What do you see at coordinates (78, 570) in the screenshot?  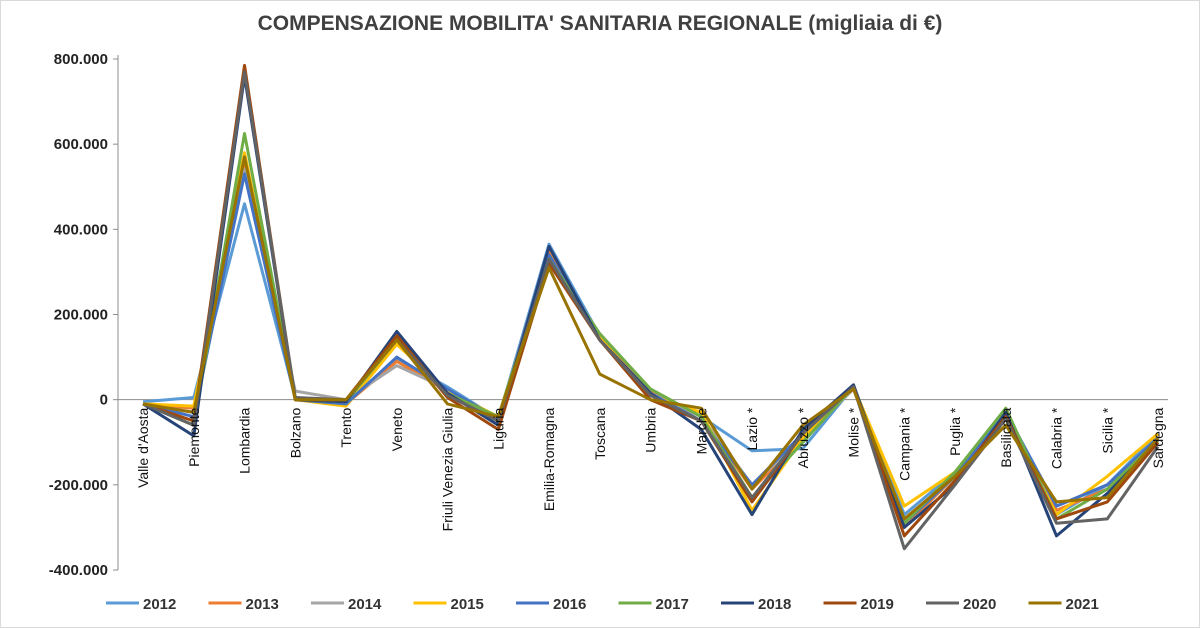 I see `y-tick-label: -400.000` at bounding box center [78, 570].